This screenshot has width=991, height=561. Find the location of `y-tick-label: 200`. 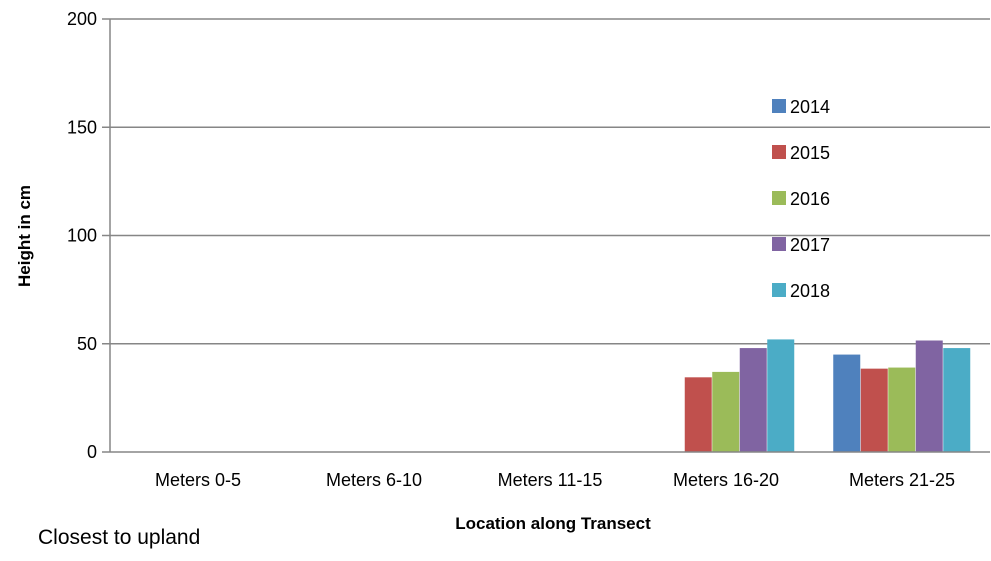

y-tick-label: 200 is located at coordinates (82, 19).